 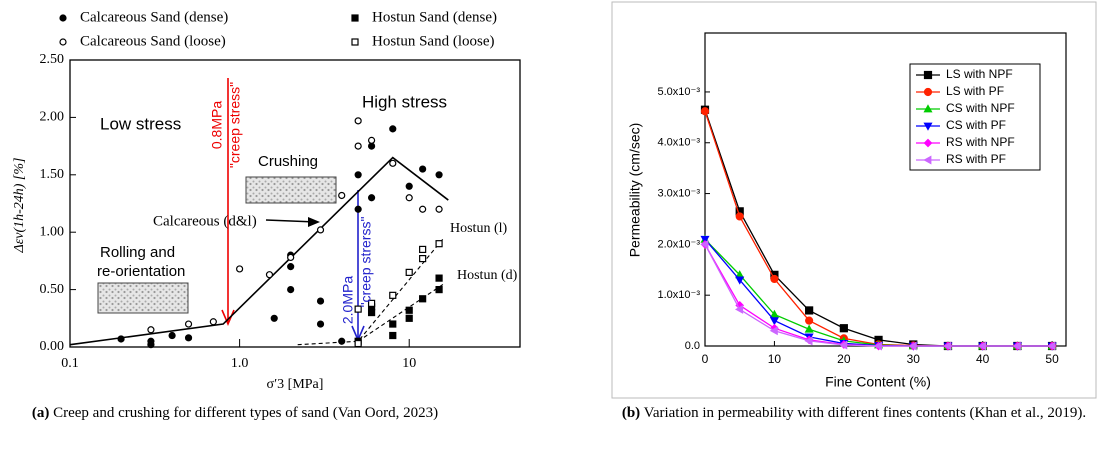 What do you see at coordinates (980, 142) in the screenshot?
I see `legend-label: RS with NPF` at bounding box center [980, 142].